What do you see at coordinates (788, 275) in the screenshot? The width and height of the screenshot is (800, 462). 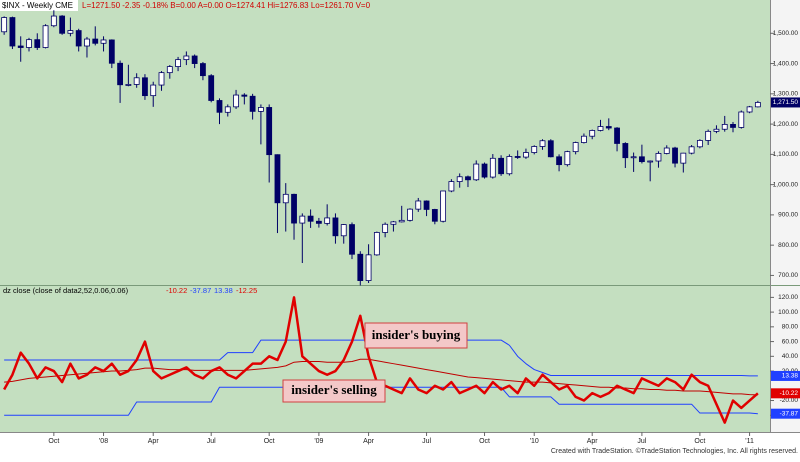 I see `y-tick-label: 700.00` at bounding box center [788, 275].